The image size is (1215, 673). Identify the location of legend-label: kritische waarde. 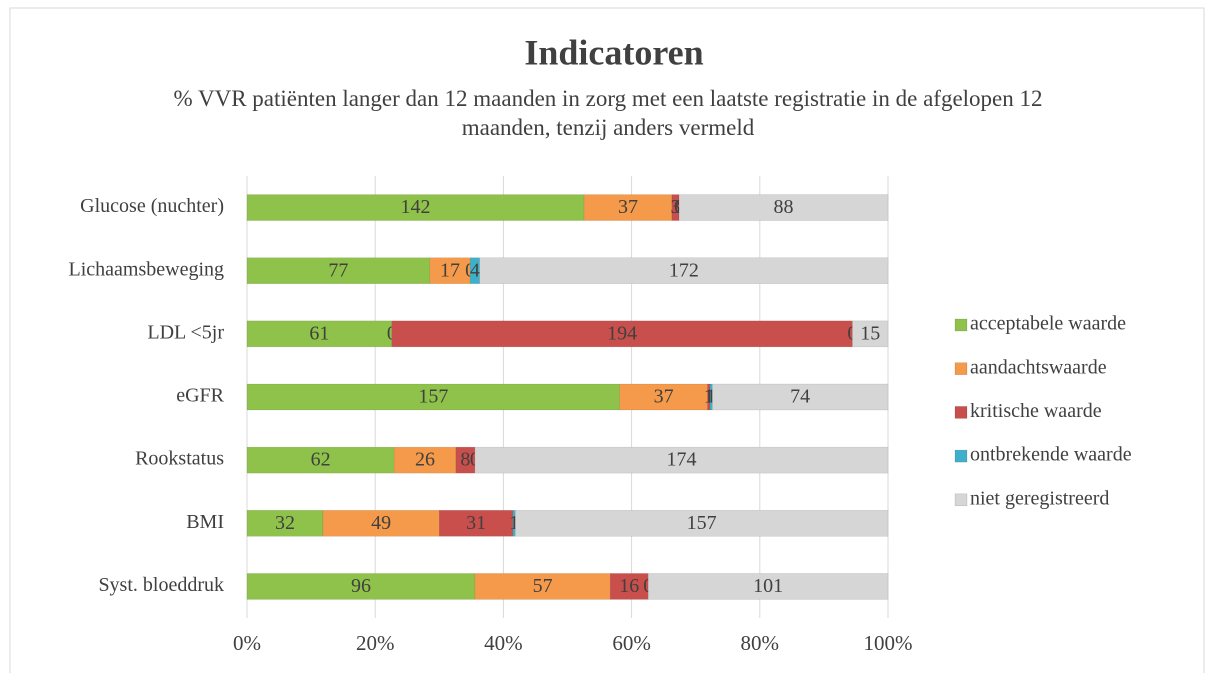
(1036, 411).